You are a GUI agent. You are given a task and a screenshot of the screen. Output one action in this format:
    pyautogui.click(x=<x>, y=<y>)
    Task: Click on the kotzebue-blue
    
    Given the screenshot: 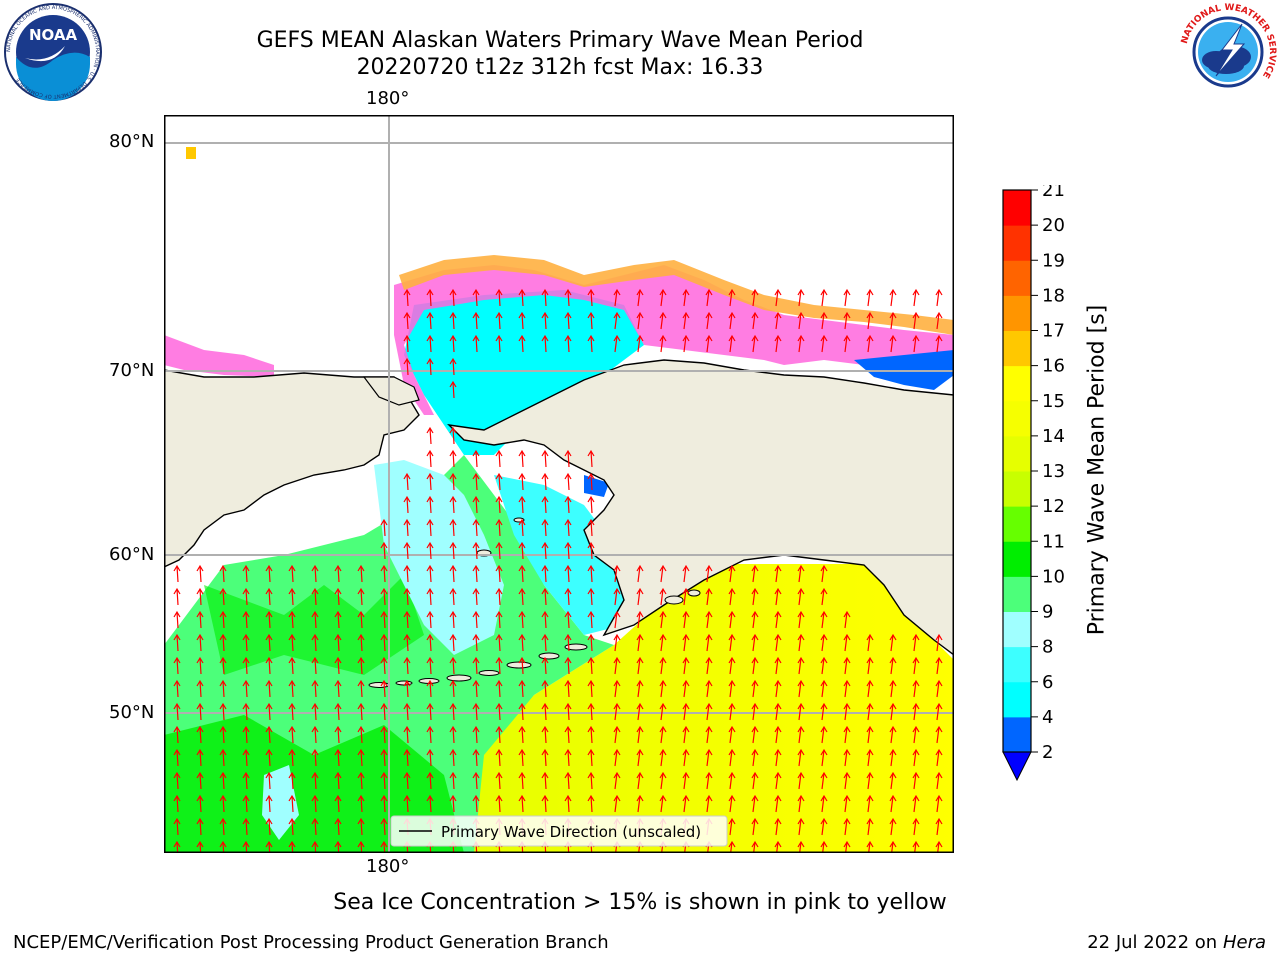 What is the action you would take?
    pyautogui.click(x=596, y=486)
    